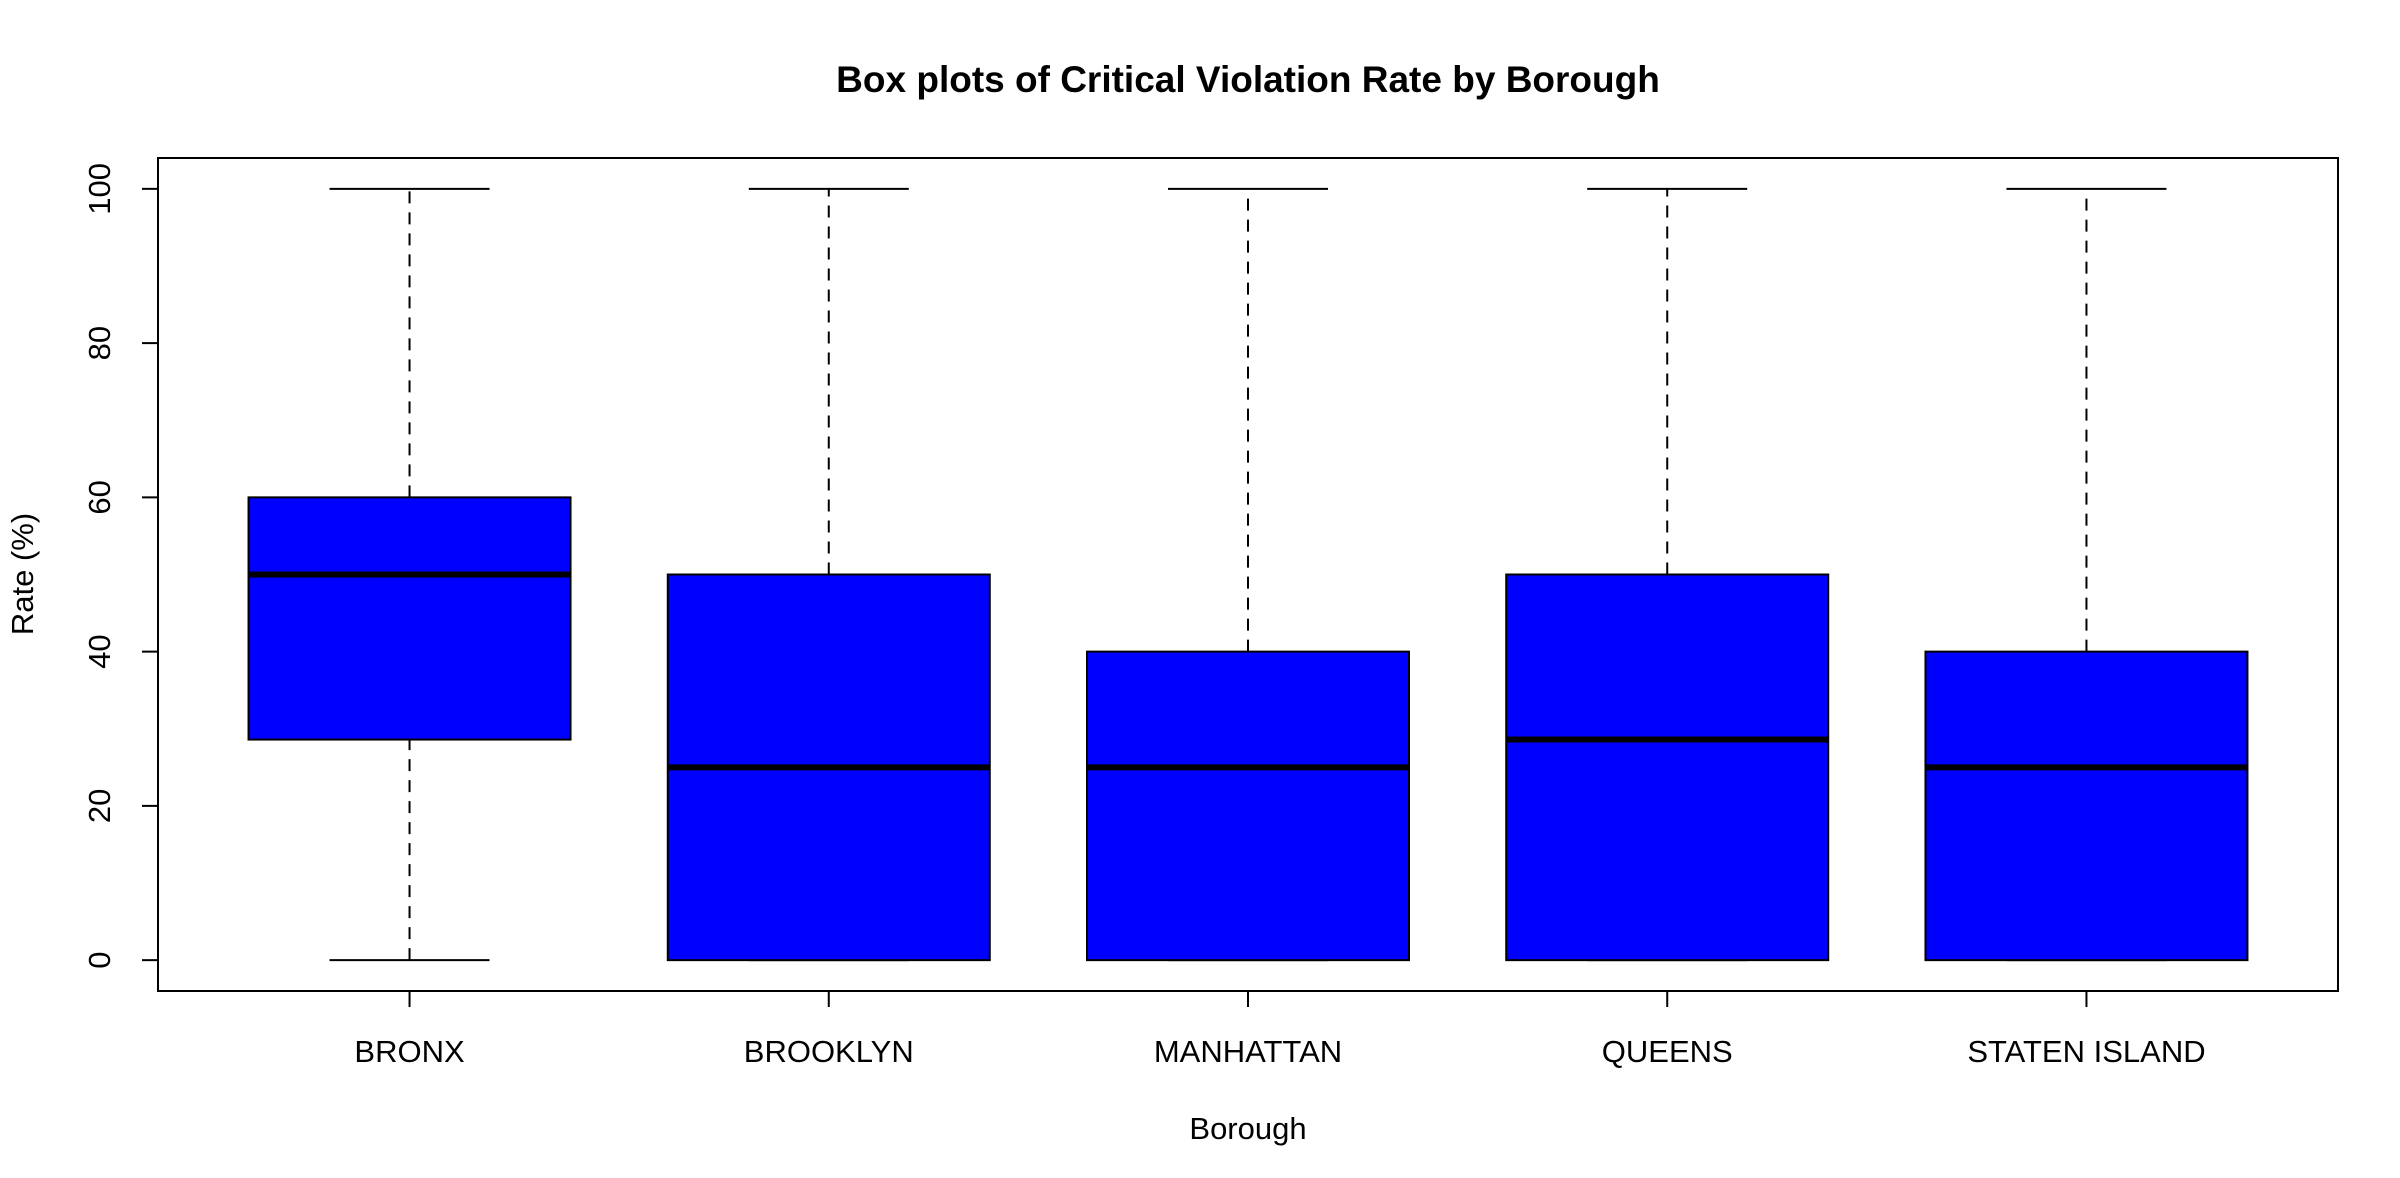  What do you see at coordinates (99, 651) in the screenshot?
I see `y-tick-label: 40` at bounding box center [99, 651].